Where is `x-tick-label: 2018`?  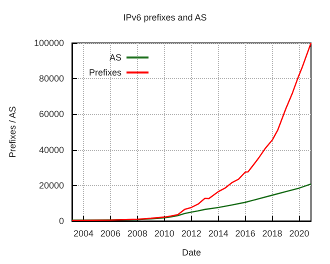
x-tick-label: 2018 is located at coordinates (272, 233).